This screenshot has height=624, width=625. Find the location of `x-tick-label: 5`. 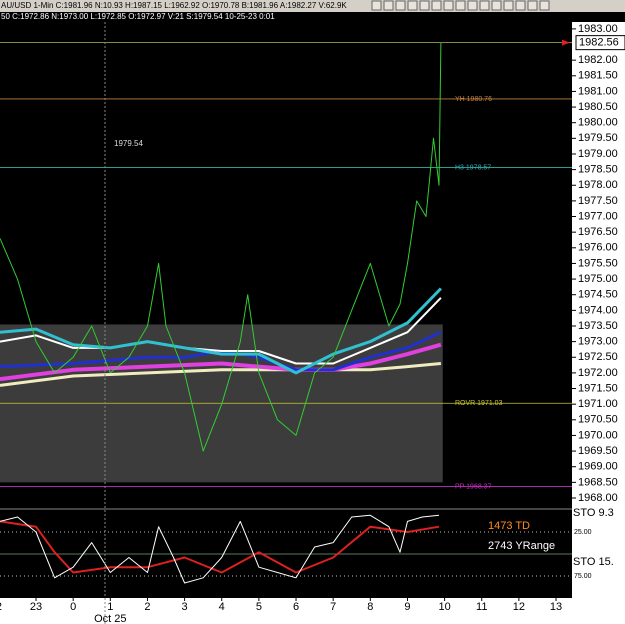

x-tick-label: 5 is located at coordinates (259, 607).